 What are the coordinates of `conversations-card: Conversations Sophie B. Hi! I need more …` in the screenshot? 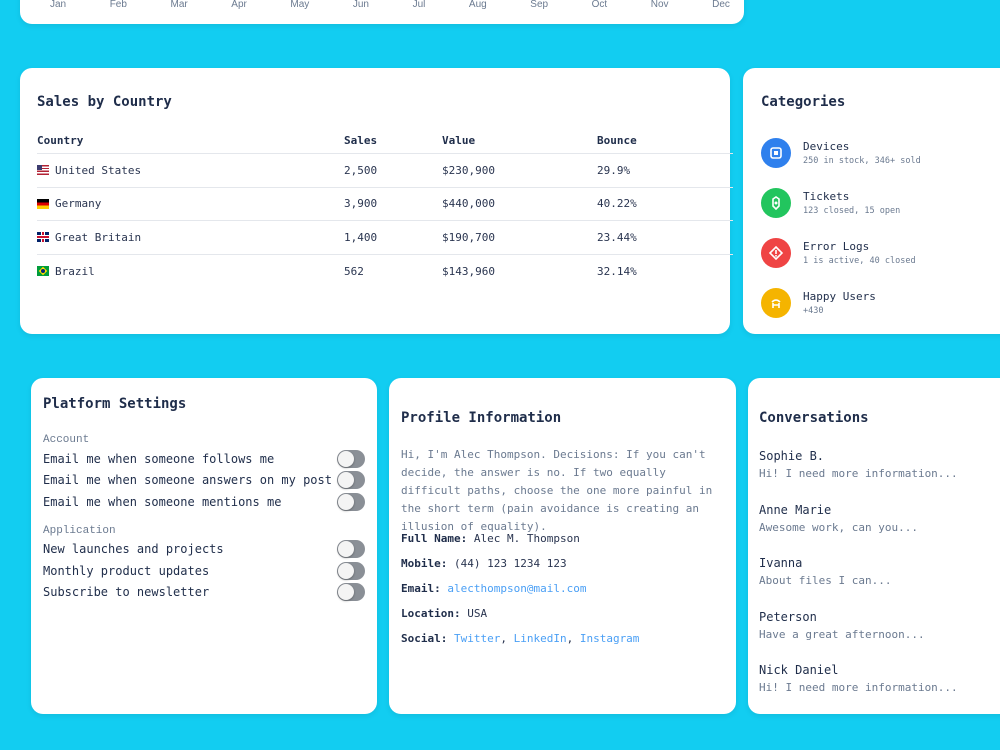 It's located at (874, 546).